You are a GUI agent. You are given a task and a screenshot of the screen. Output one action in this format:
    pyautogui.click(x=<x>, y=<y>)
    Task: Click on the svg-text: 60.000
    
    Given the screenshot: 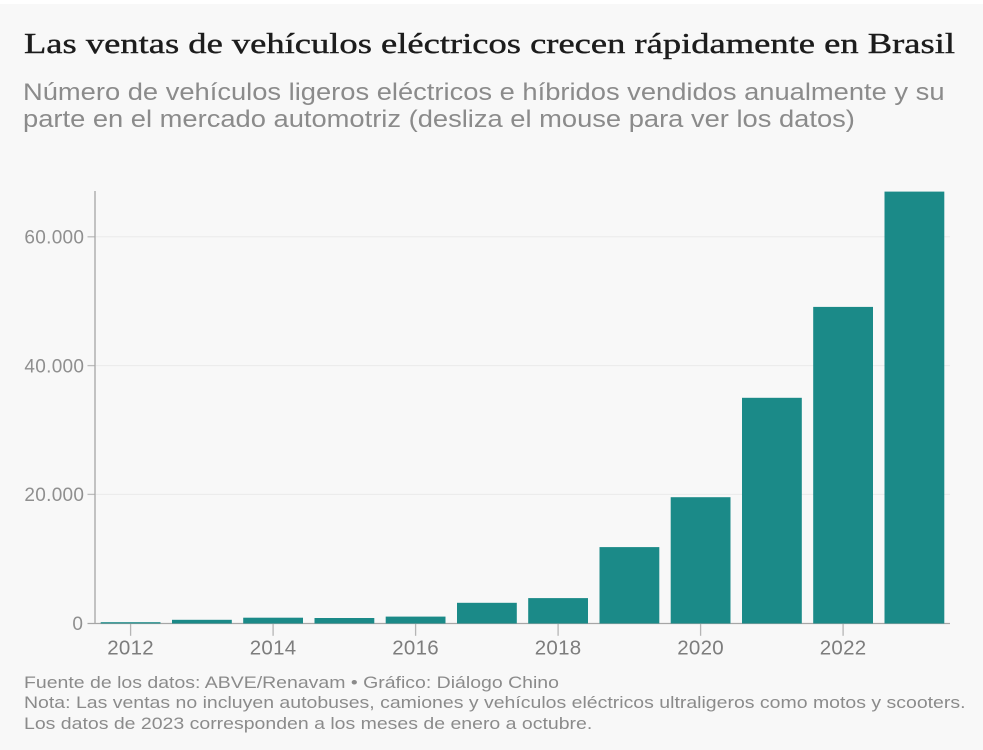 What is the action you would take?
    pyautogui.click(x=54, y=238)
    